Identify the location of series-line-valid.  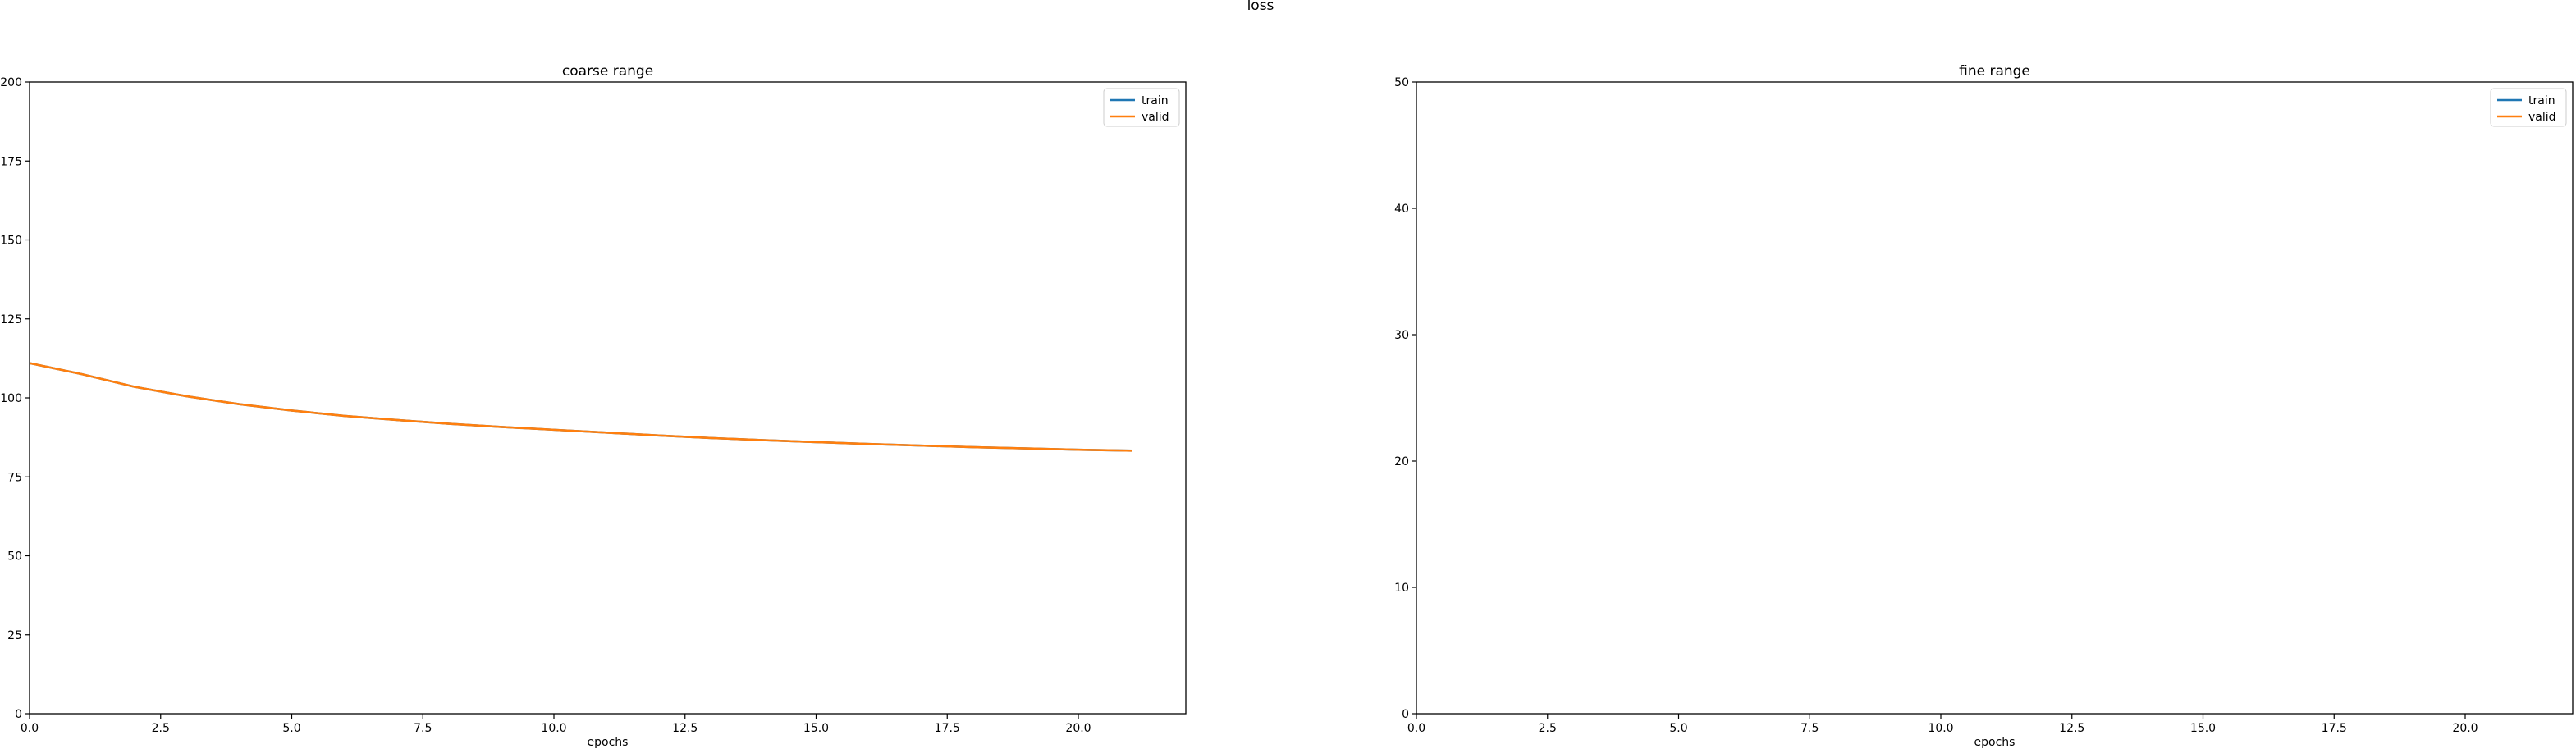
(581, 407).